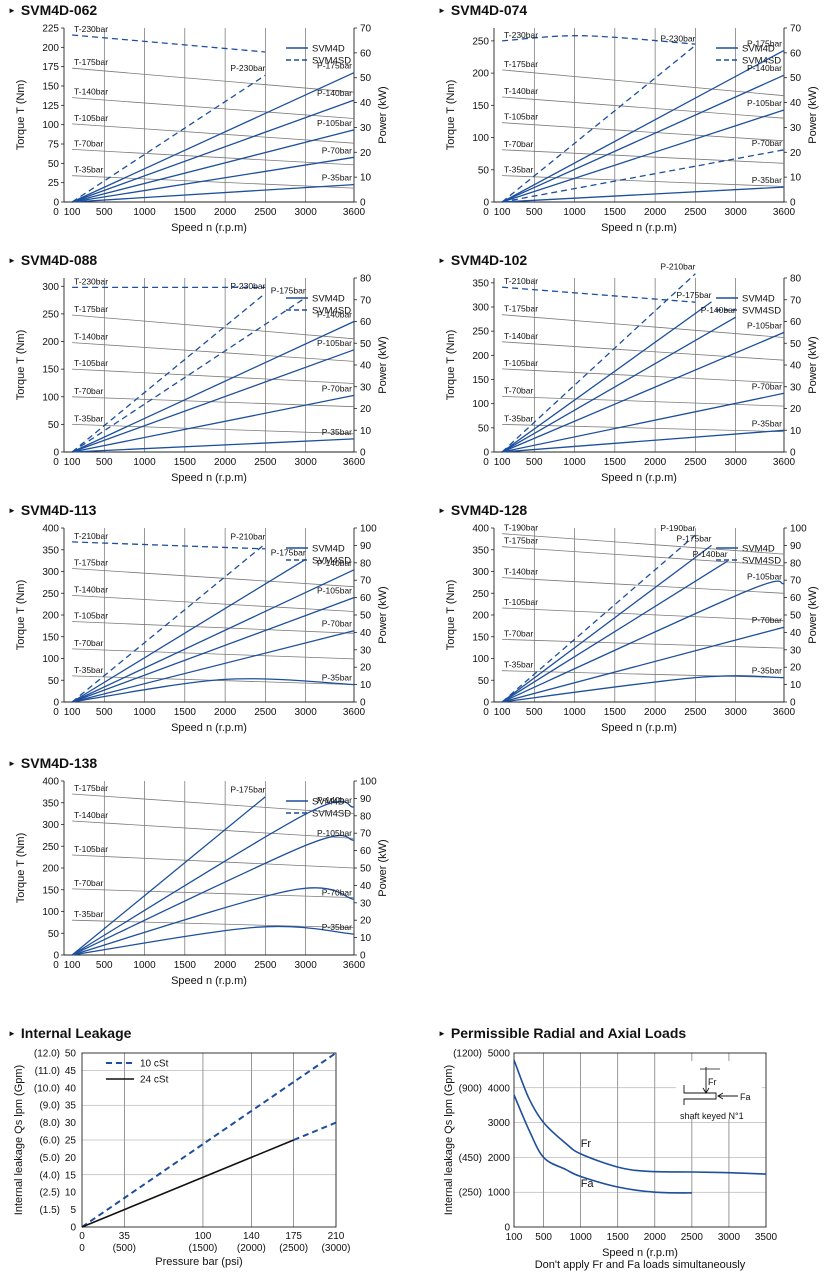 The height and width of the screenshot is (1284, 824). I want to click on y-tick-label: 100, so click(480, 404).